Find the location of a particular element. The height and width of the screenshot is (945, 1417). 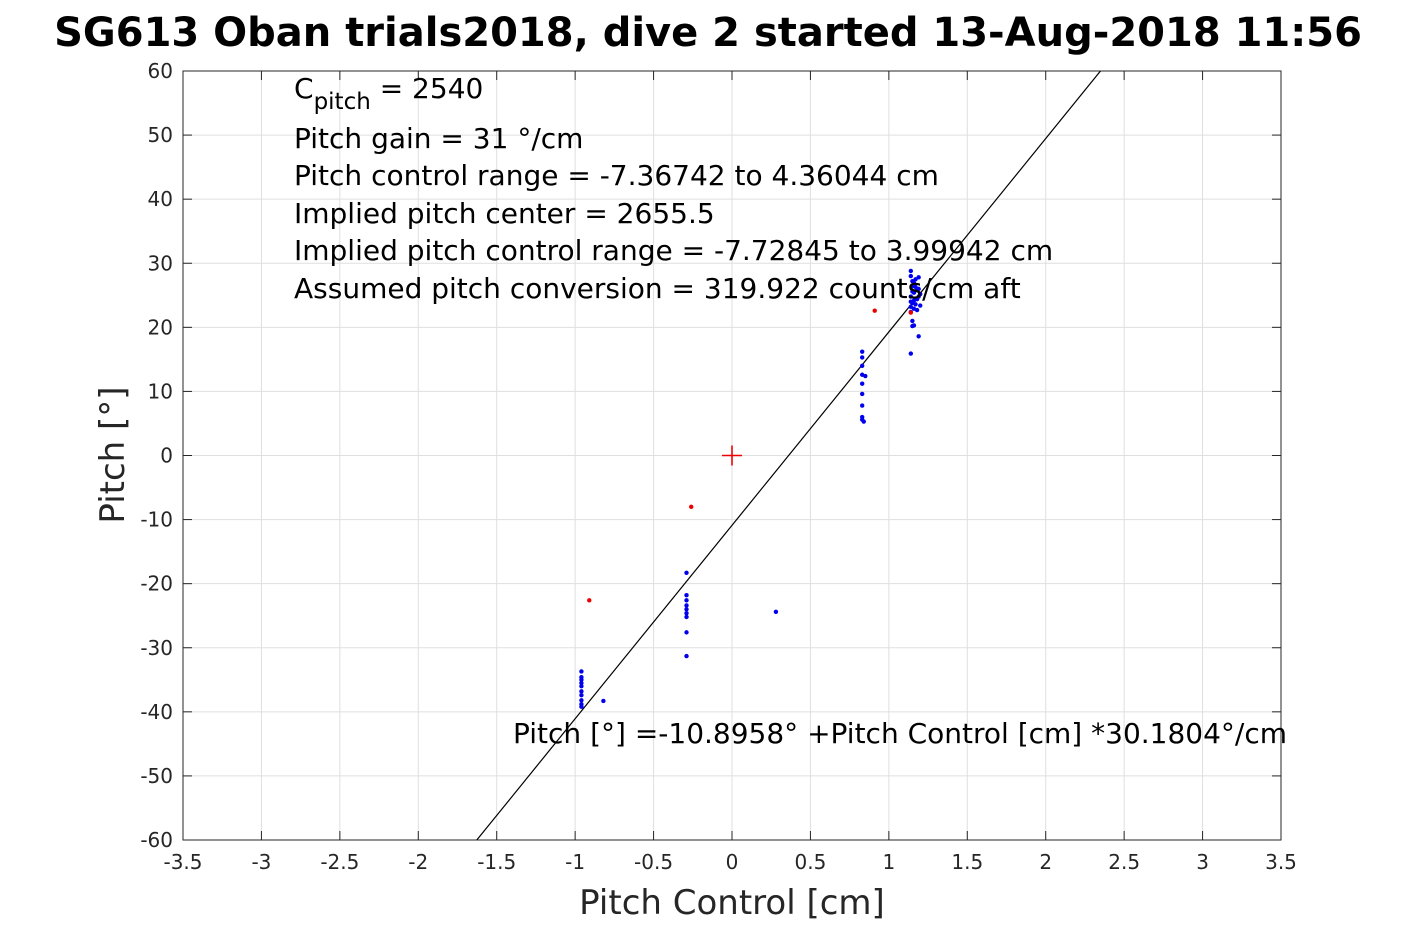

y-tick-label: 30 is located at coordinates (160, 263).